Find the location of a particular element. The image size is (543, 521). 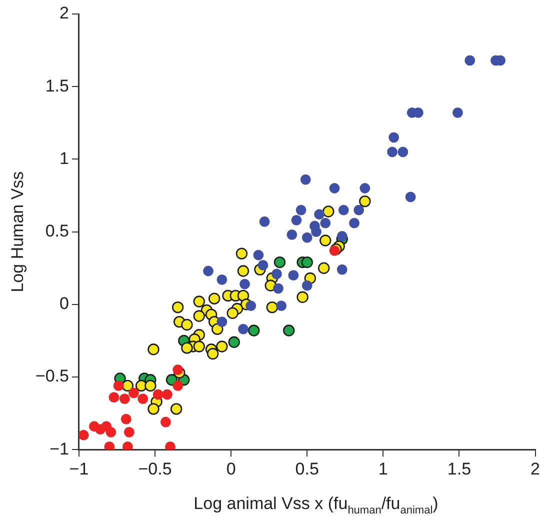

y-tick-label: 2 is located at coordinates (64, 13).